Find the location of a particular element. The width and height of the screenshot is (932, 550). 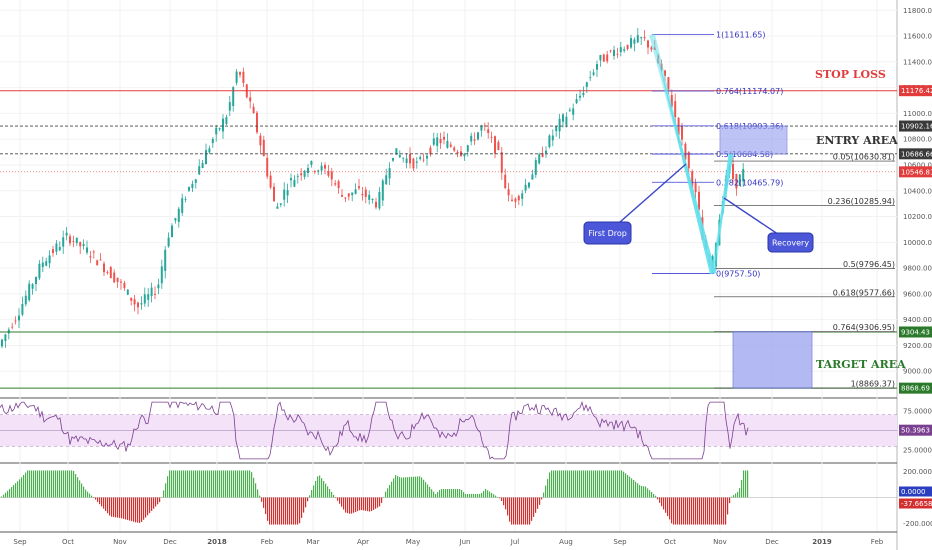

first-drop-callout-text: First Drop is located at coordinates (607, 233).